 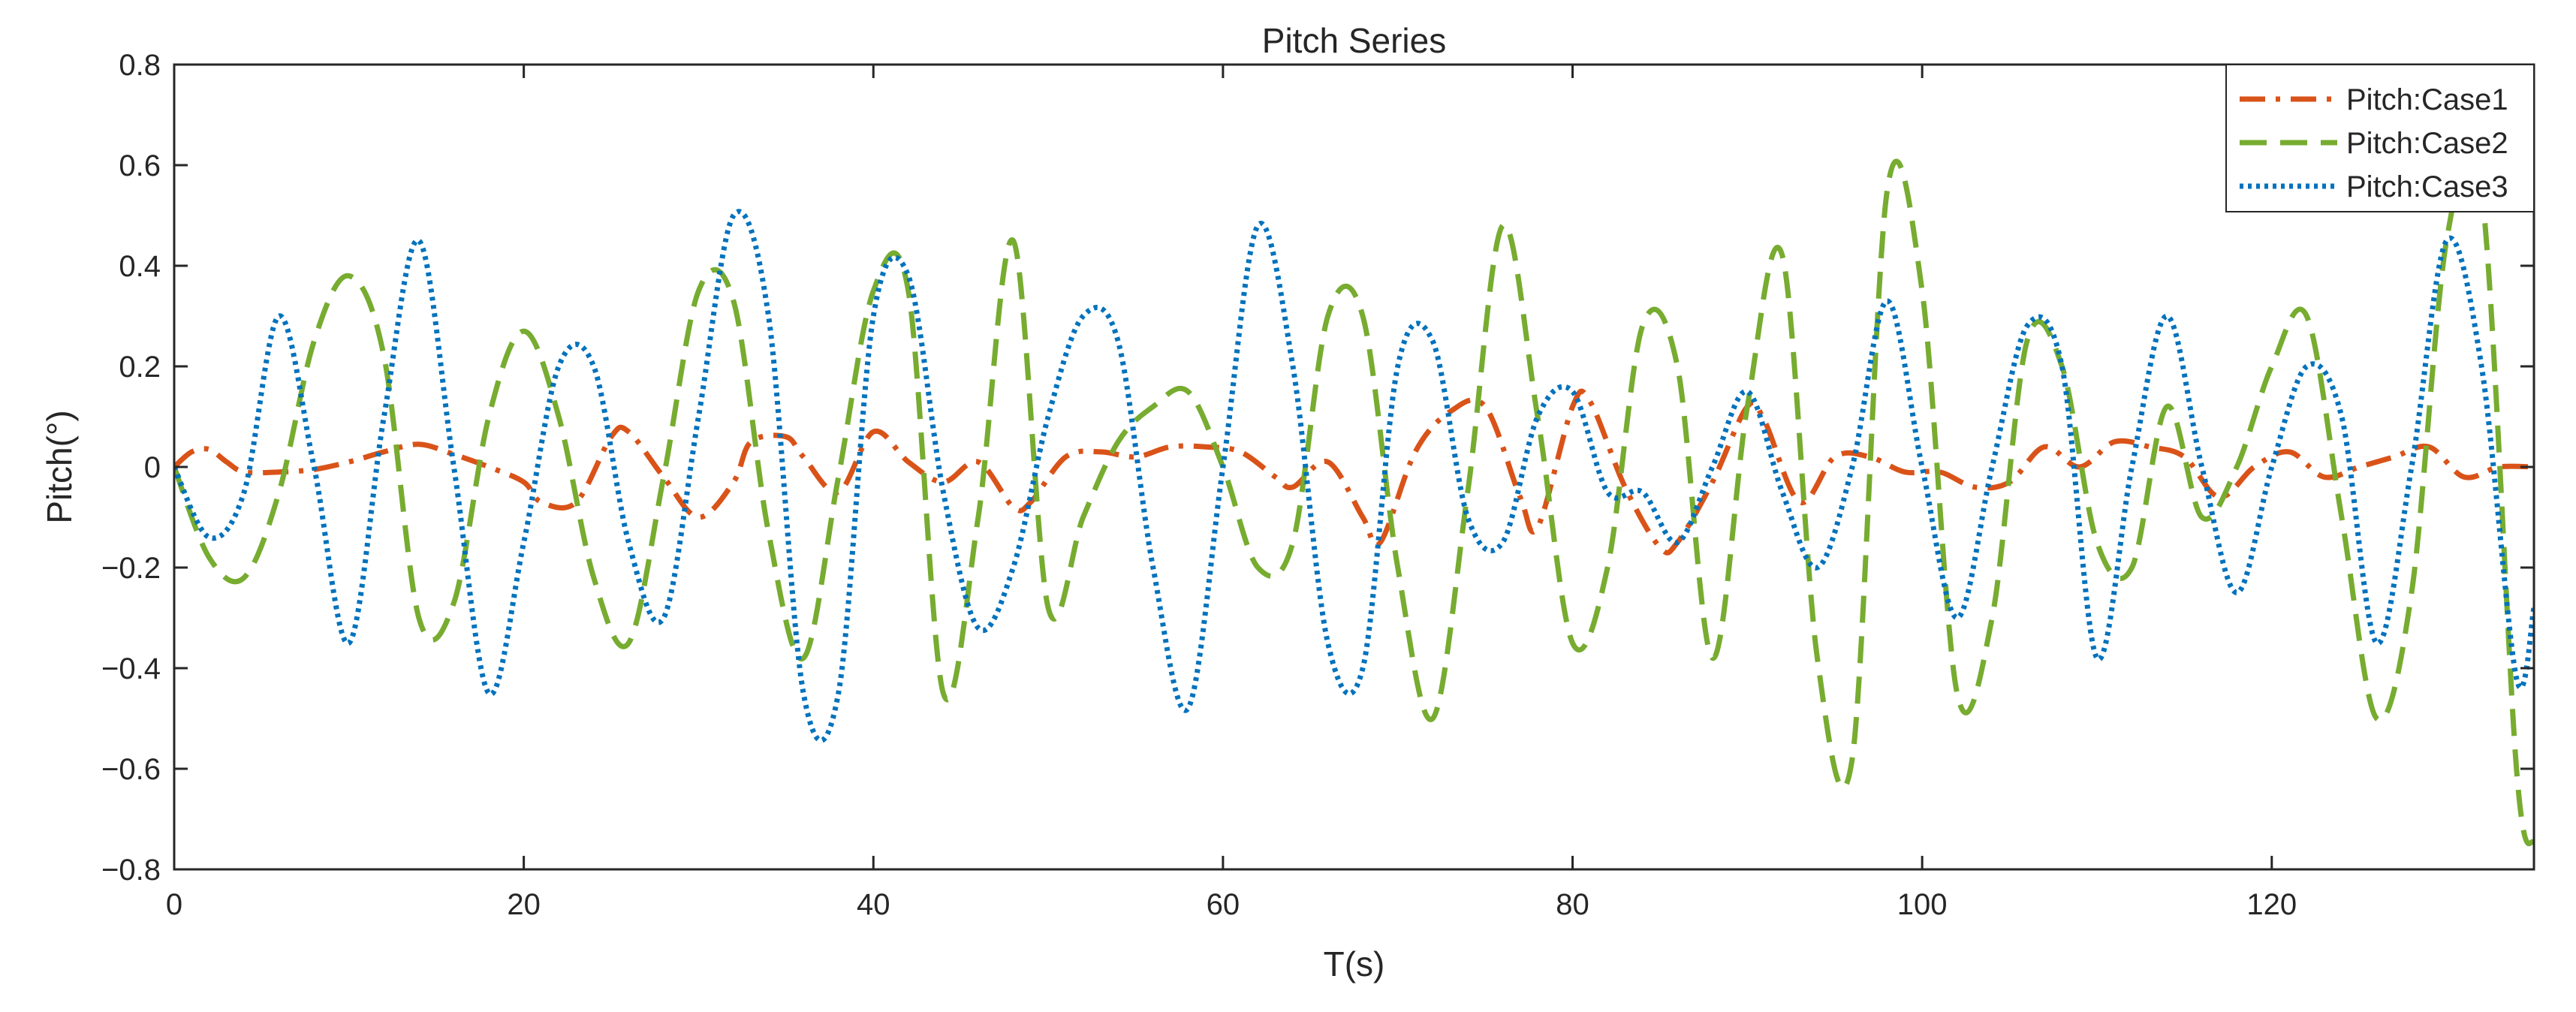 I want to click on y-tick-label: 0.2, so click(x=140, y=368).